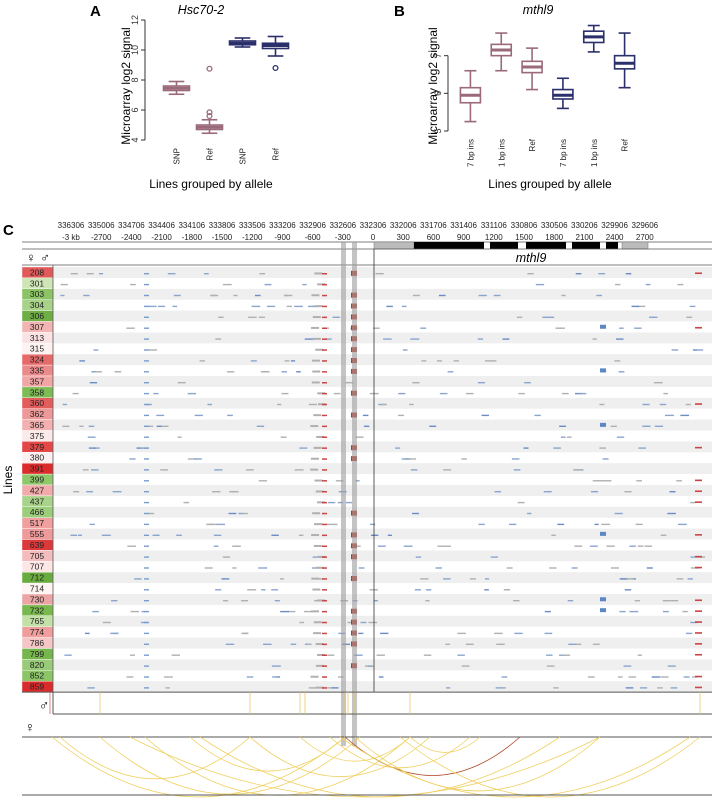 The width and height of the screenshot is (717, 800). Describe the element at coordinates (524, 225) in the screenshot. I see `coordinate-label: 330806` at that location.